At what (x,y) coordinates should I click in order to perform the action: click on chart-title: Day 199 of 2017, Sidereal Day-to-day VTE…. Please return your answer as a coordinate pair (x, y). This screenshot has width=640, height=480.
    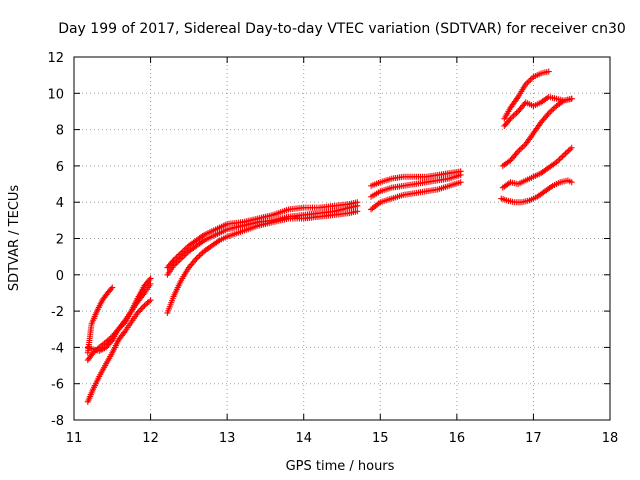
    Looking at the image, I should click on (342, 29).